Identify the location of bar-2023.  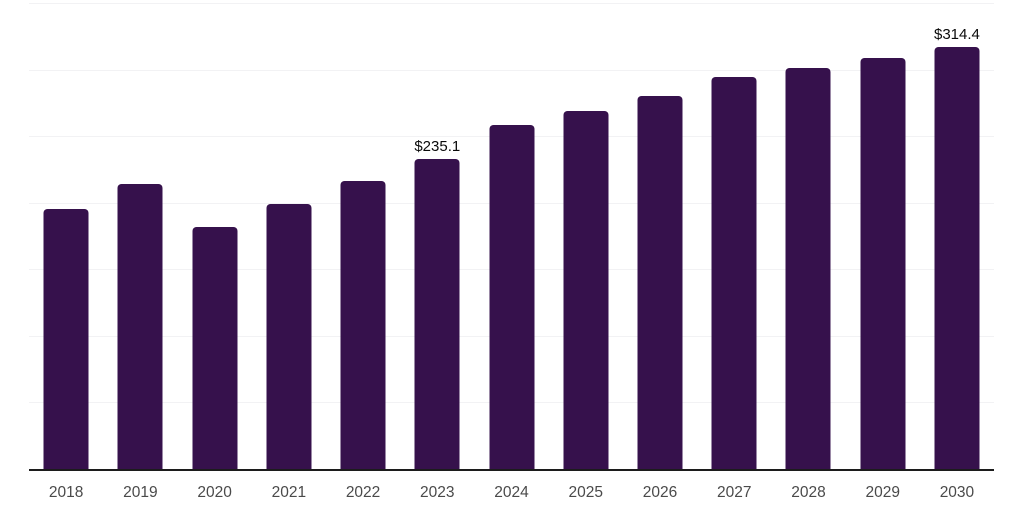
(437, 313).